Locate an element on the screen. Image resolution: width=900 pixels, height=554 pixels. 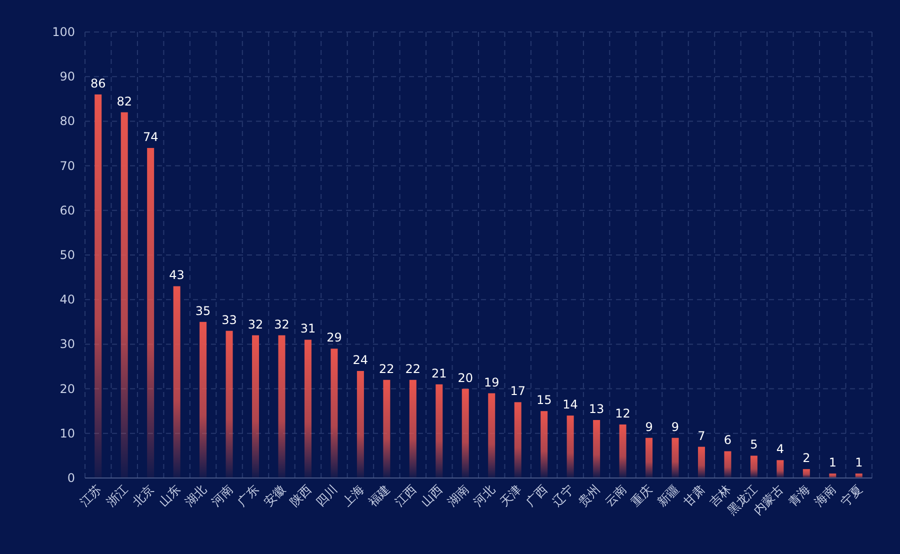
x-tick-label: 广西 is located at coordinates (536, 496).